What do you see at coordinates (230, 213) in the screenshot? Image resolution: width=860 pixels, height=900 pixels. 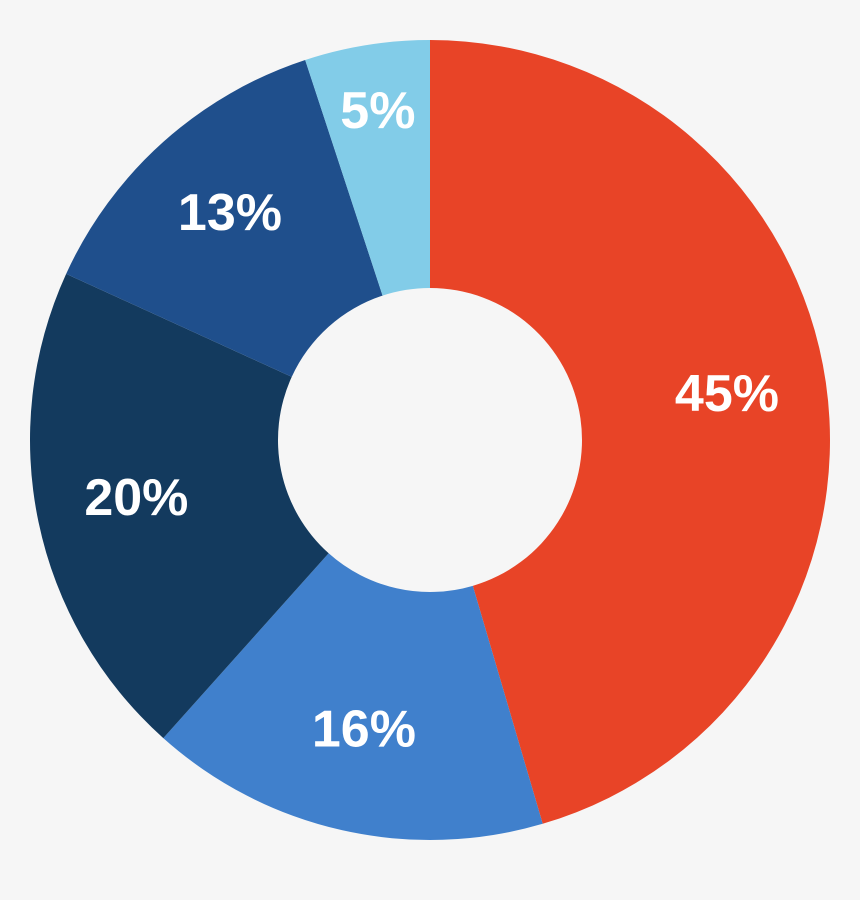 I see `value-label: 13%` at bounding box center [230, 213].